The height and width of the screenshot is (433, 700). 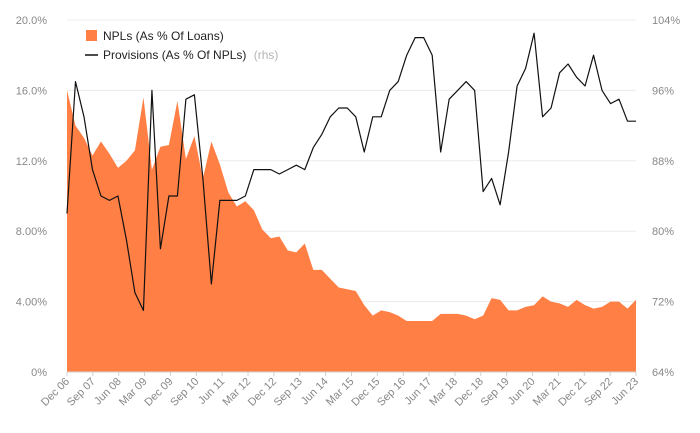 I want to click on legend-line-label-text: Provisions (As % Of NPLs), so click(x=174, y=55).